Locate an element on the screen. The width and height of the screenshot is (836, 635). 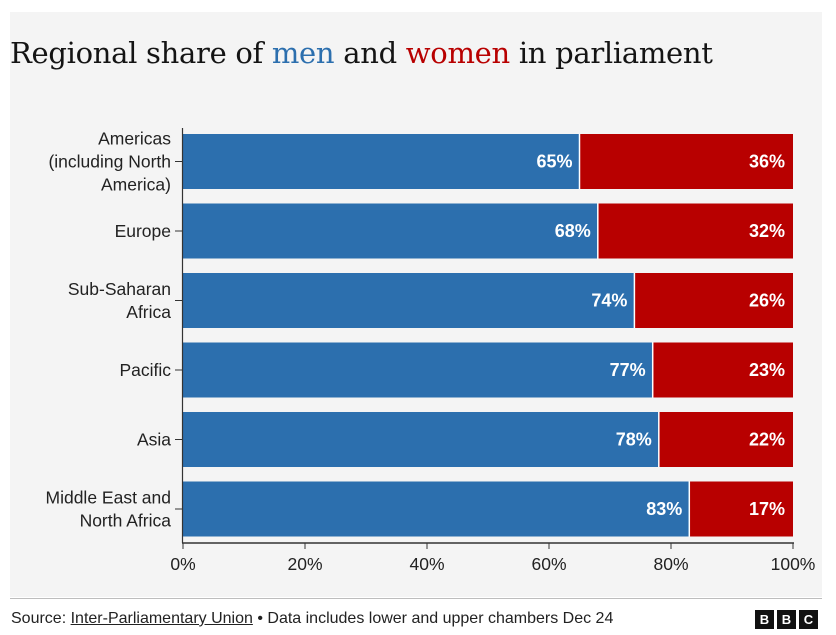
data-label-women: 36% is located at coordinates (767, 162).